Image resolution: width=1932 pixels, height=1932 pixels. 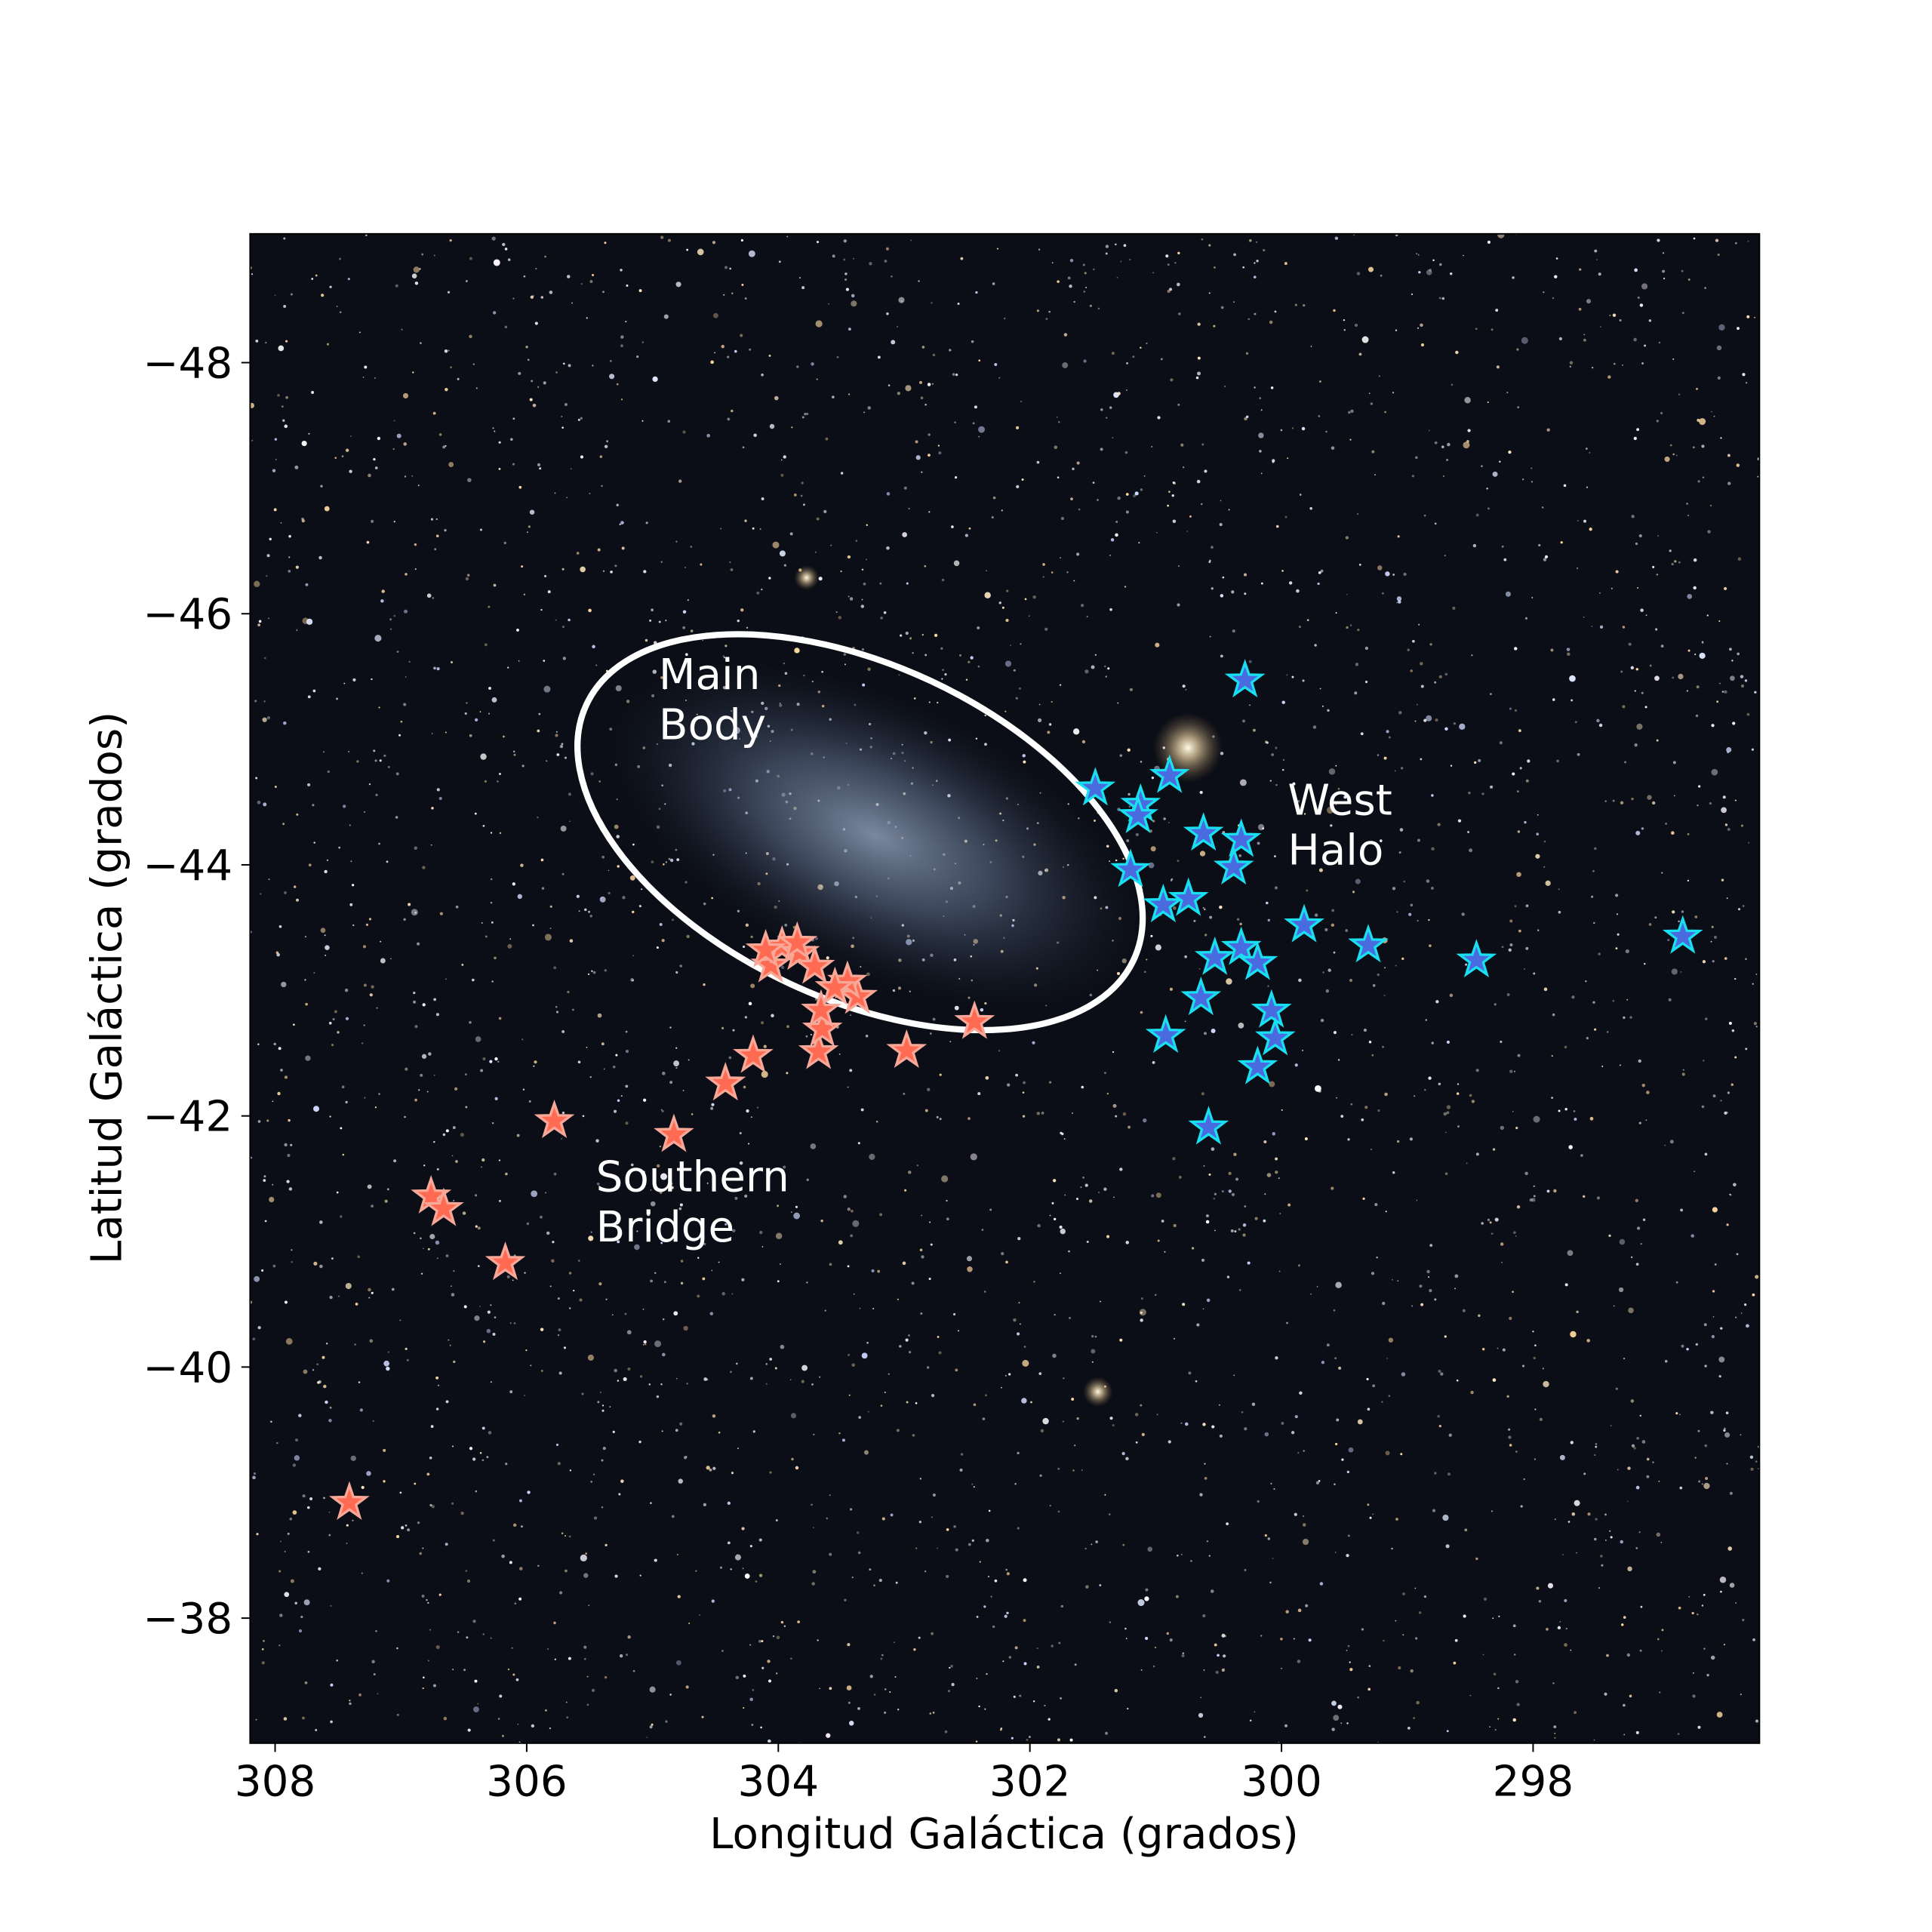 I want to click on main-body-ellipse, so click(x=860, y=832).